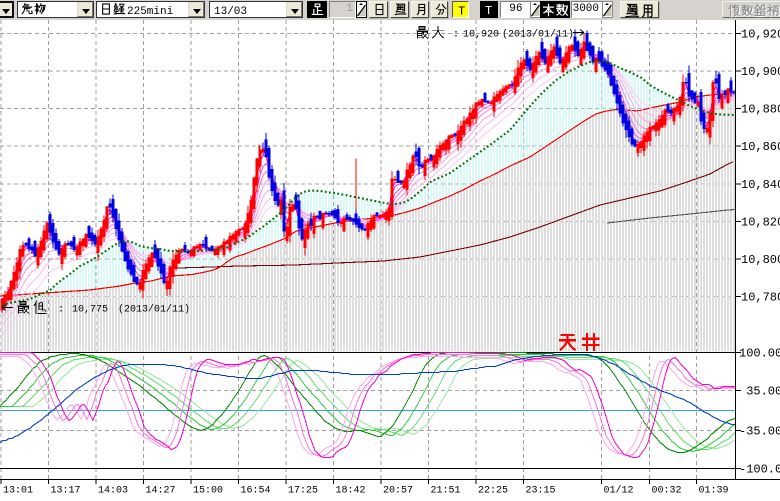 Image resolution: width=780 pixels, height=501 pixels. I want to click on svg-text: 20:57, so click(398, 491).